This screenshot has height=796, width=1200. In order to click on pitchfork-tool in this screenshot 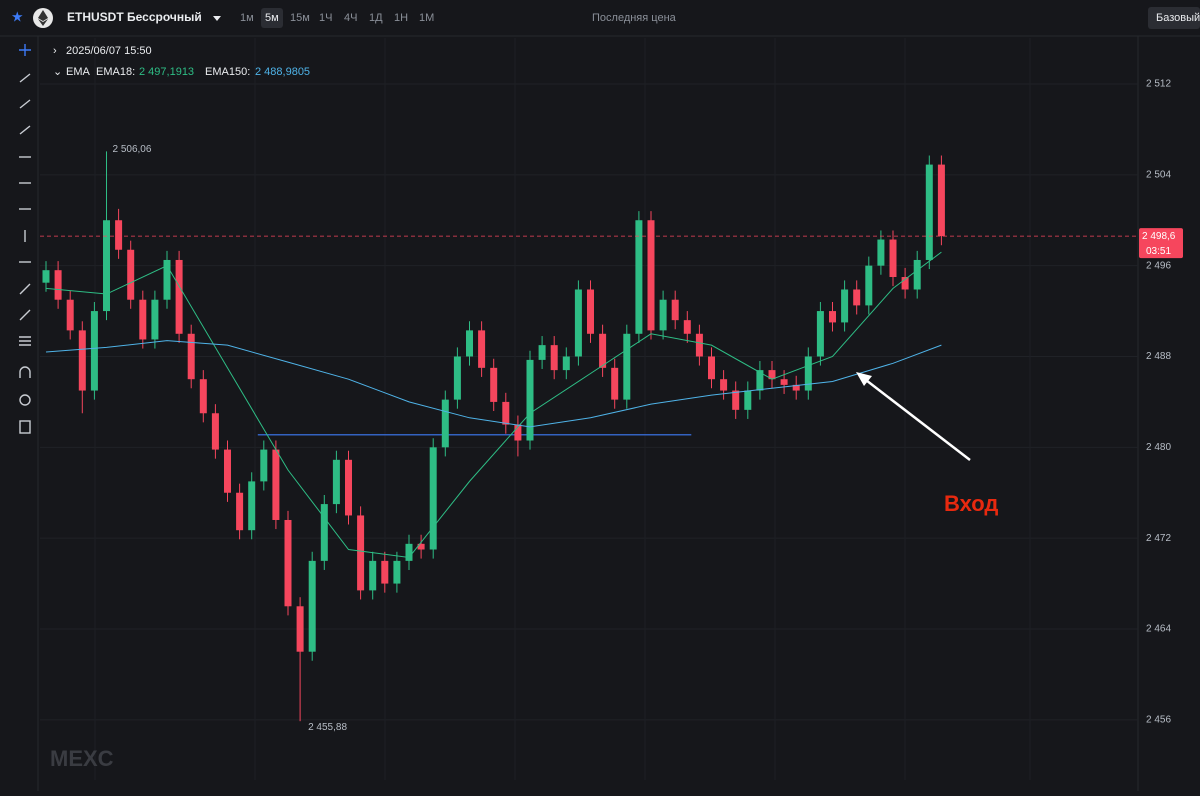, I will do `click(25, 315)`.